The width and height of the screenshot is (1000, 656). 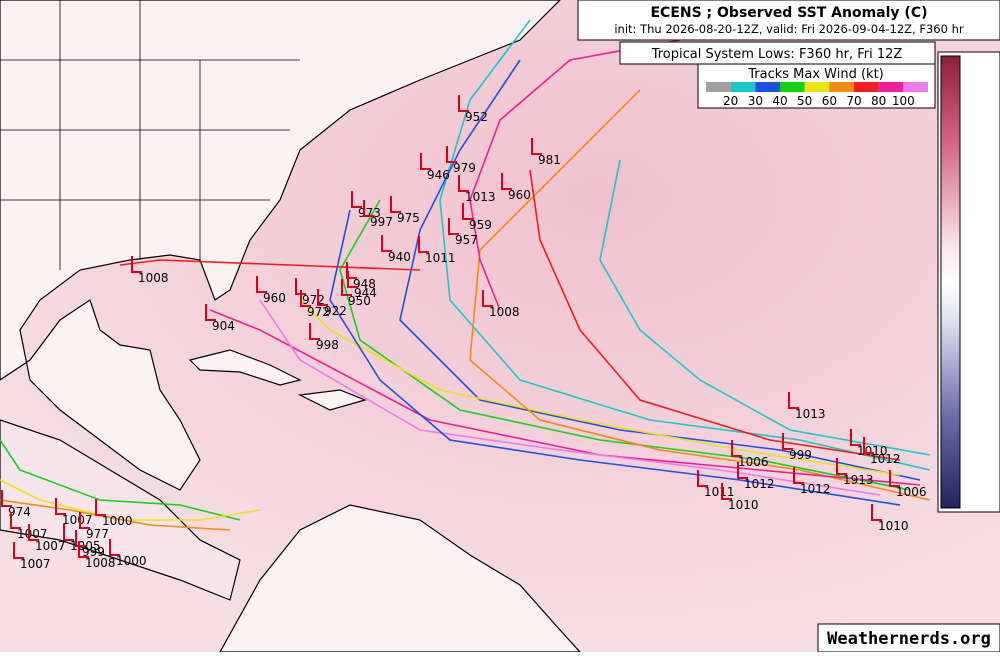 What do you see at coordinates (788, 13) in the screenshot?
I see `title: ECENS ; Observed SST Anomaly (C)` at bounding box center [788, 13].